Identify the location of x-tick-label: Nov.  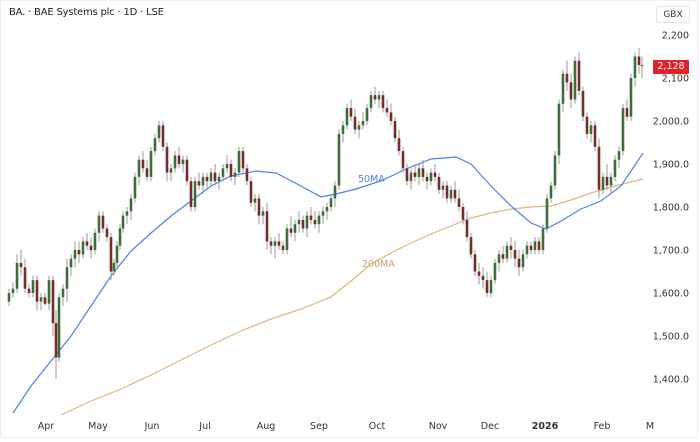
(438, 426).